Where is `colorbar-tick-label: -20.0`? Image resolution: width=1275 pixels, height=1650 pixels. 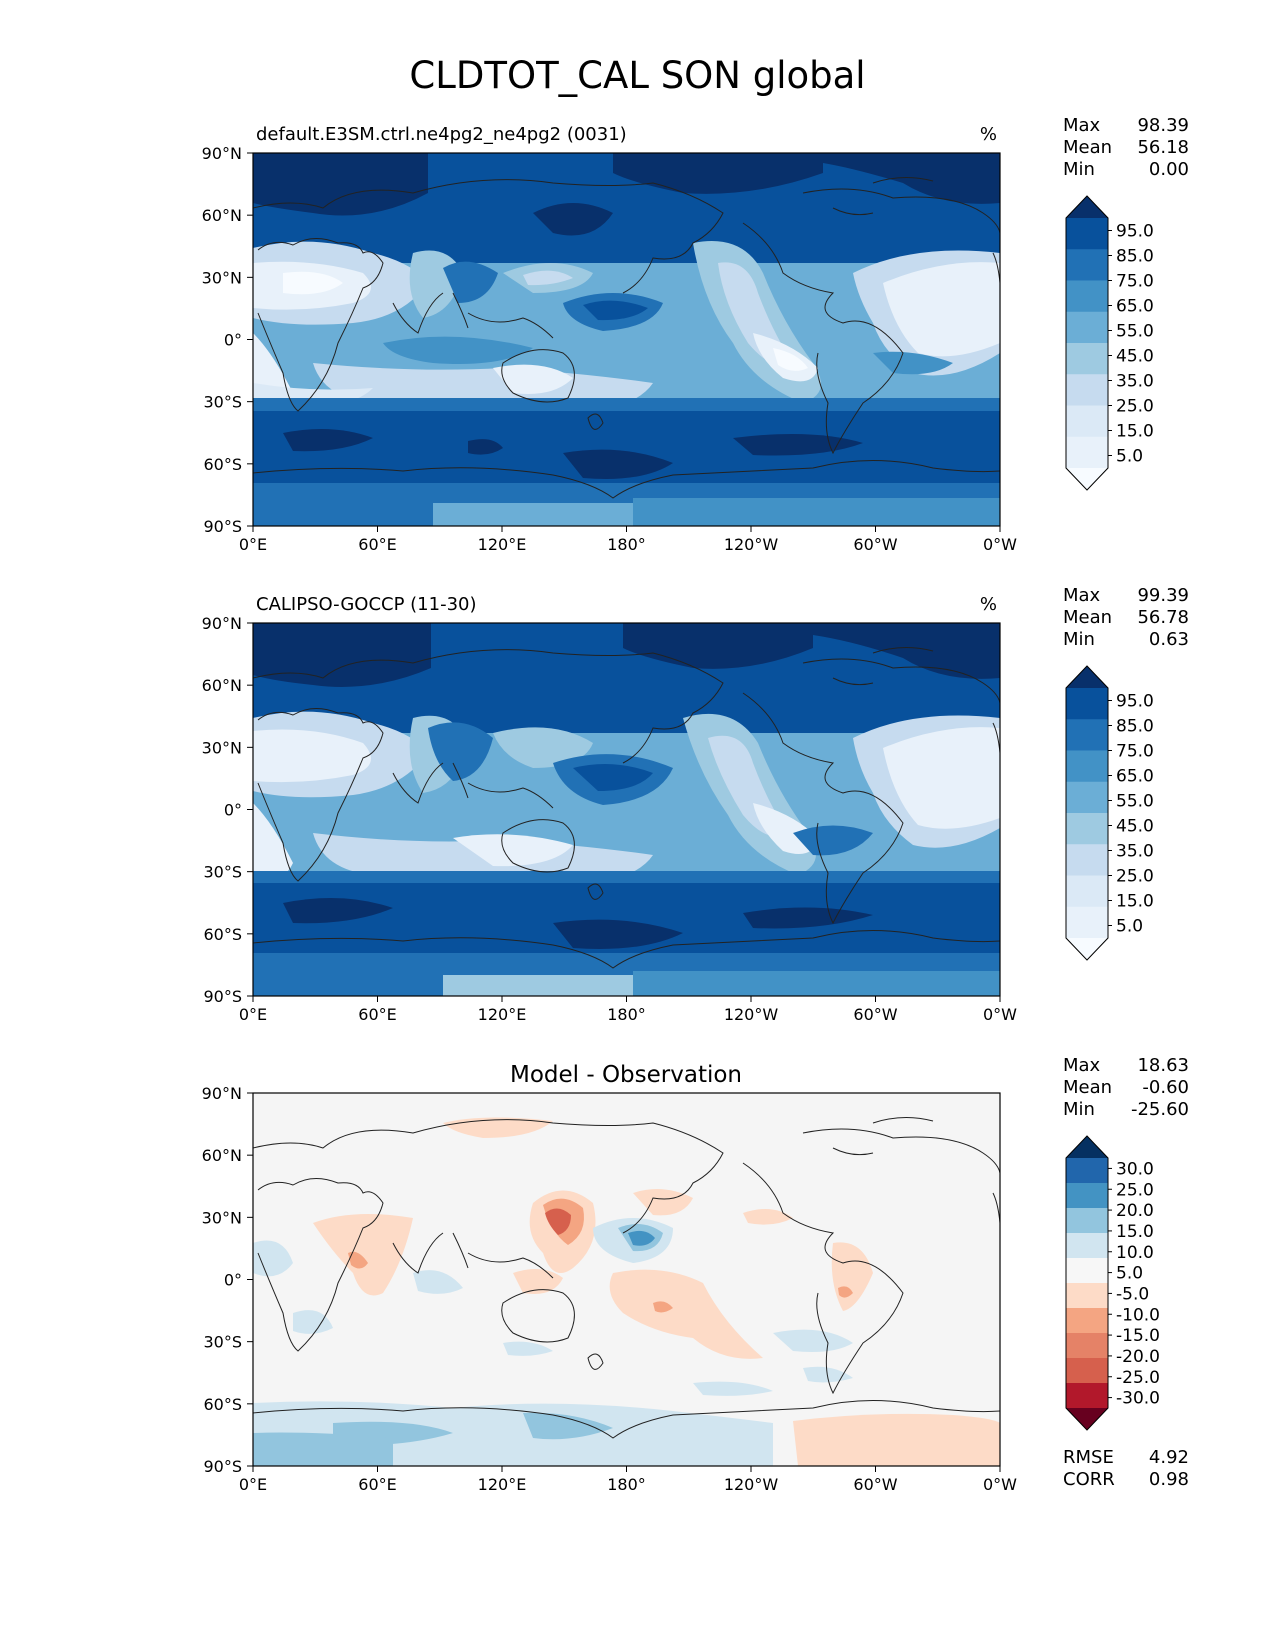 colorbar-tick-label: -20.0 is located at coordinates (1138, 1357).